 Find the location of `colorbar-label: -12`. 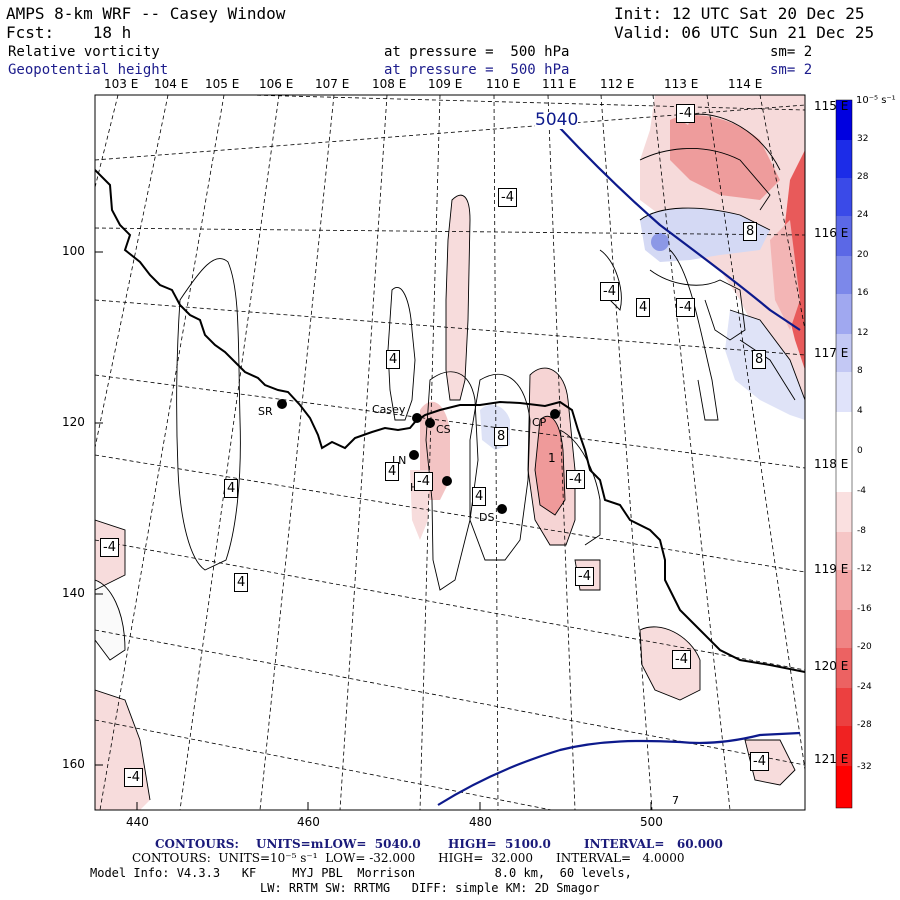

colorbar-label: -12 is located at coordinates (864, 569).